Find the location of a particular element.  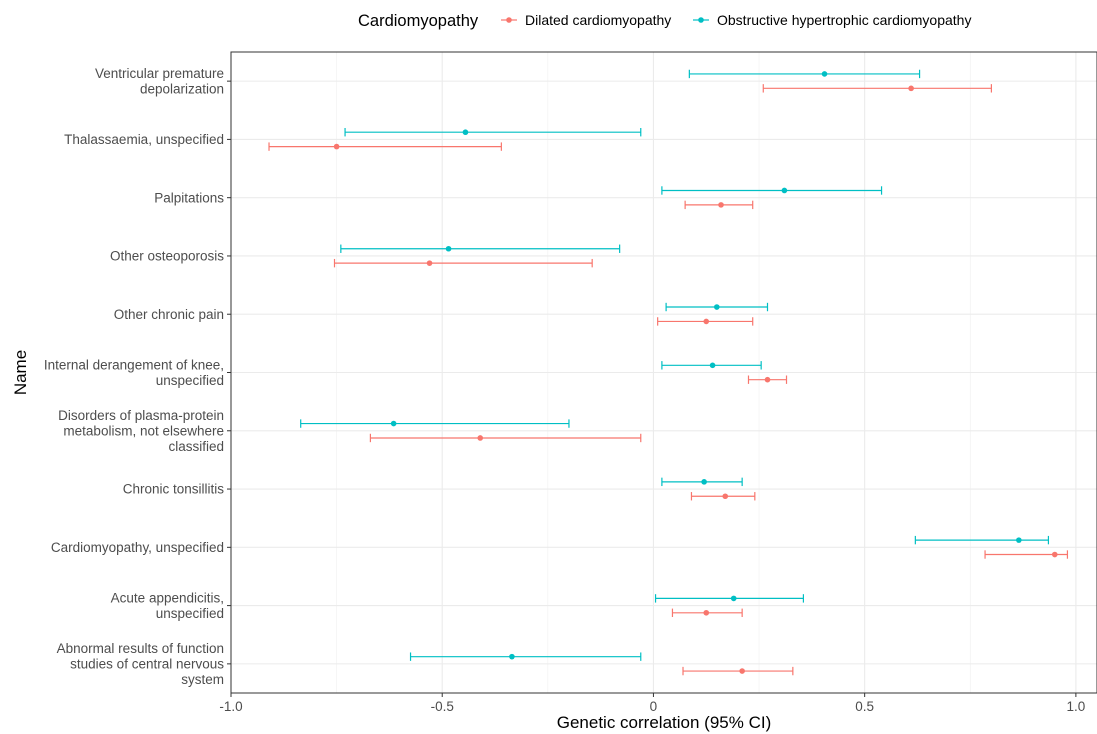

y-tick-label: Internal derangement of knee, unspecified is located at coordinates (134, 372).